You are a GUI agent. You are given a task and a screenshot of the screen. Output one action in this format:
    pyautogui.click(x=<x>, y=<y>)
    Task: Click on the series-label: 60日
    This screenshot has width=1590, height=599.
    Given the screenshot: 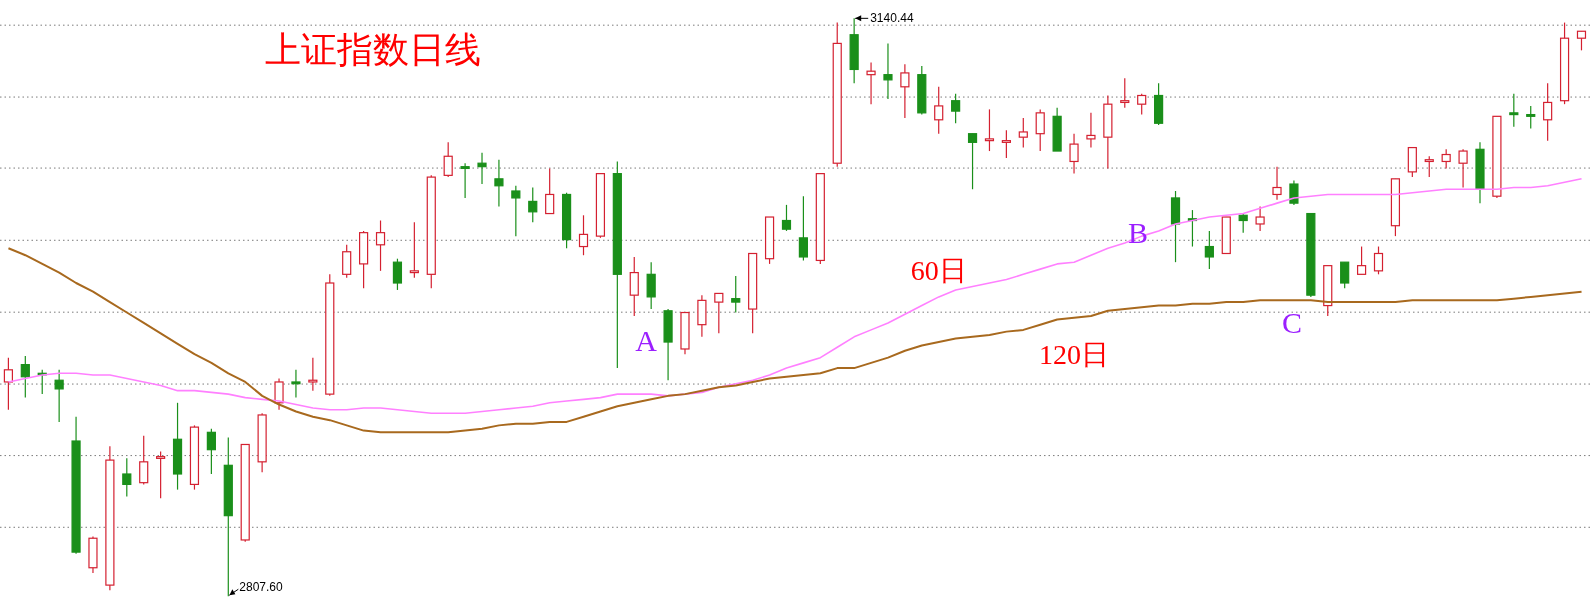 What is the action you would take?
    pyautogui.click(x=938, y=271)
    